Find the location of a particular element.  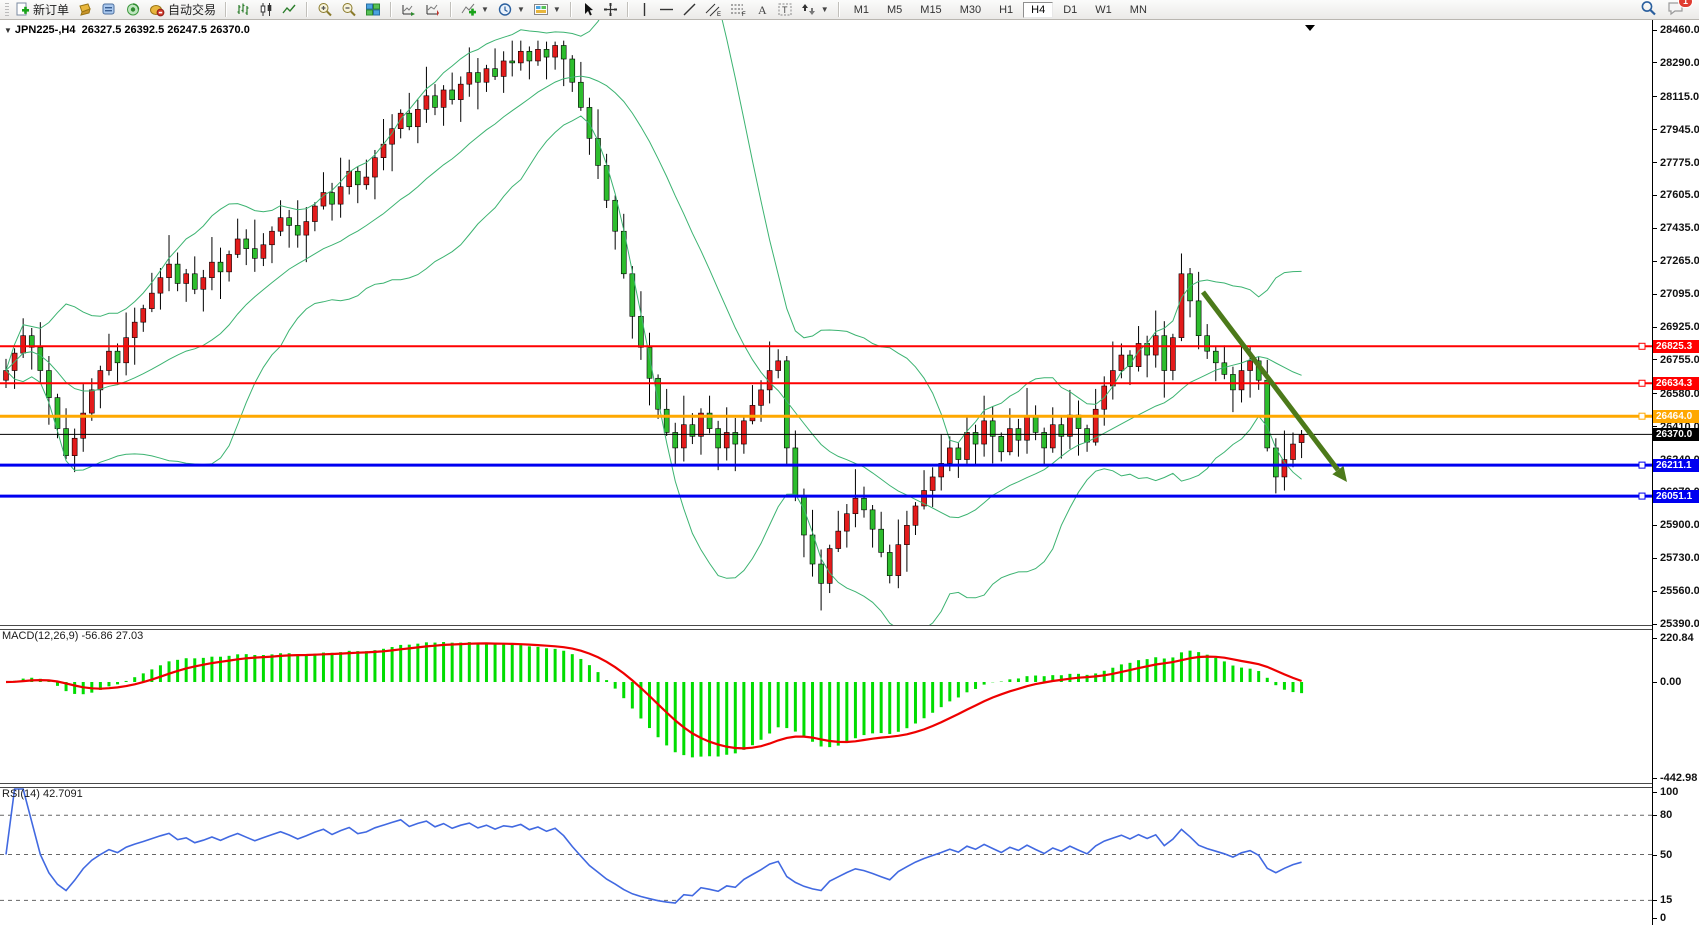

tile-windows-button is located at coordinates (373, 9).